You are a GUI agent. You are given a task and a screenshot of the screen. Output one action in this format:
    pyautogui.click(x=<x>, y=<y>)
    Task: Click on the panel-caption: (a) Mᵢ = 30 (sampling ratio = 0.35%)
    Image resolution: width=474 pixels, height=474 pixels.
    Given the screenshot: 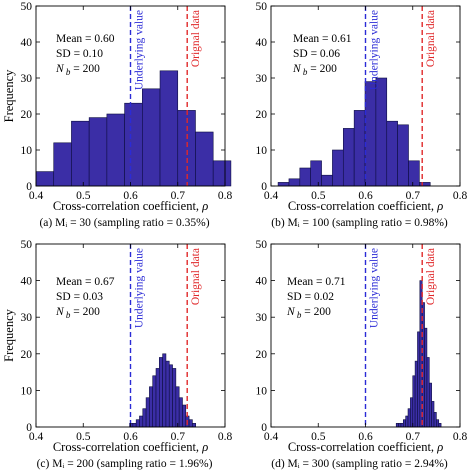 What is the action you would take?
    pyautogui.click(x=124, y=223)
    